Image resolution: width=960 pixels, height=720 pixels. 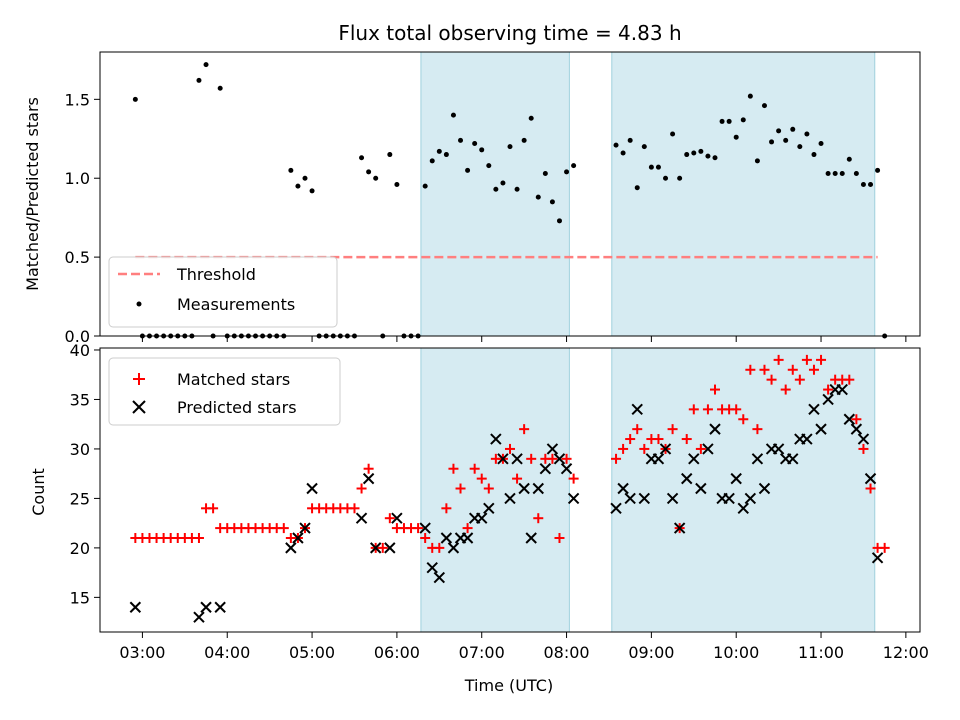 I want to click on x-axis-label: Time (UTC), so click(x=508, y=685).